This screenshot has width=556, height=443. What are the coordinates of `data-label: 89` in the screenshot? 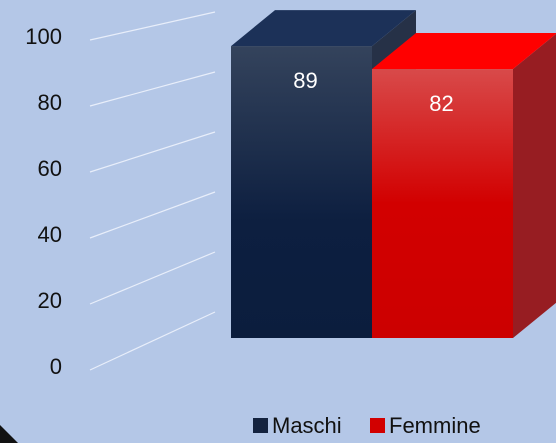 It's located at (305, 80).